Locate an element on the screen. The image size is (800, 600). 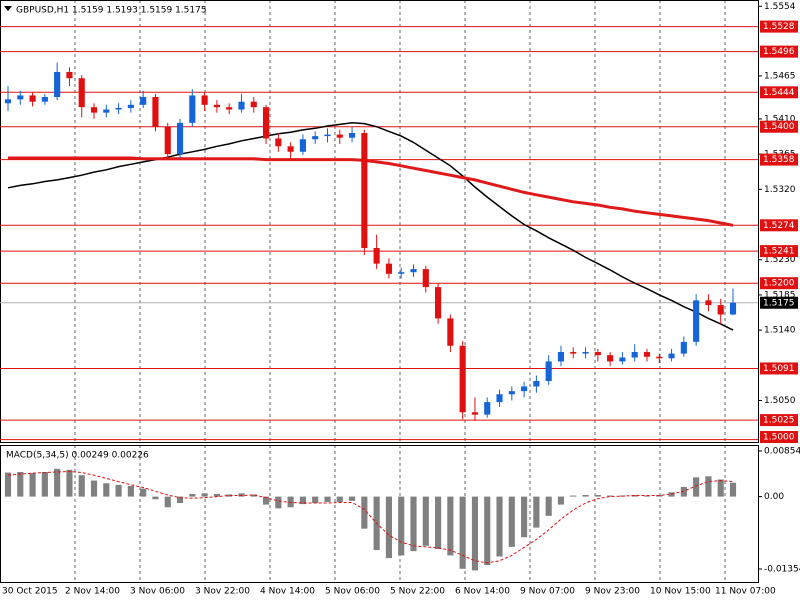
macd-label: MACD(5,34,5) 0.00249 0.00226 is located at coordinates (77, 456).